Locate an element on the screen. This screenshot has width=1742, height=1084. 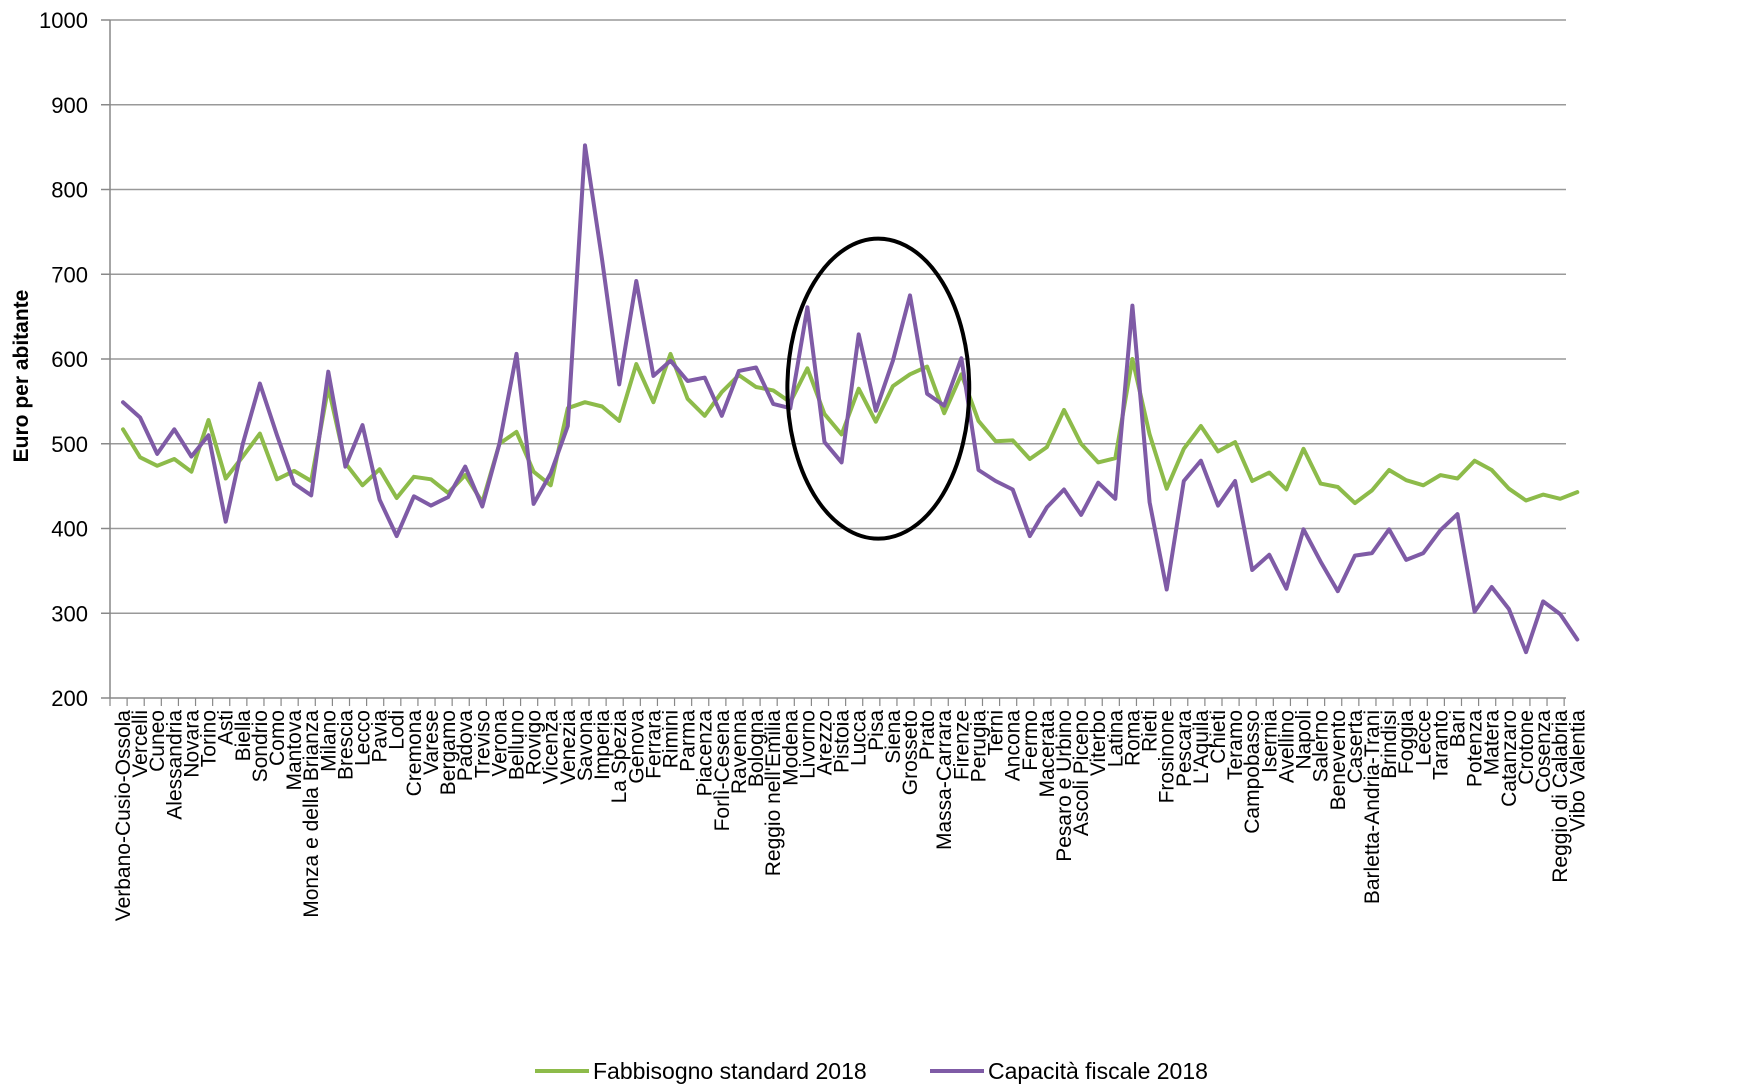
x-tick-label: Taranto is located at coordinates (1440, 745).